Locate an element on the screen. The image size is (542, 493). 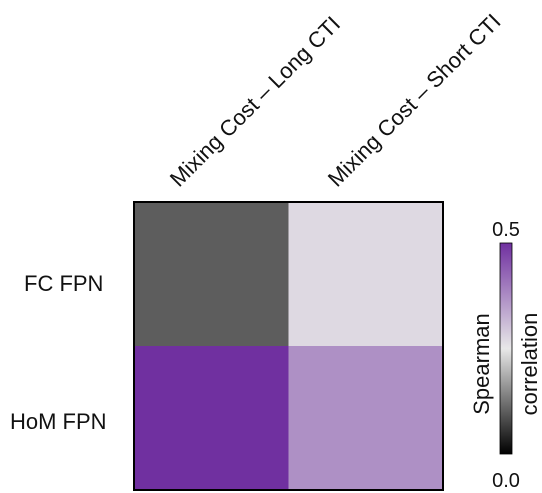
row-label-hom-fpn: HoM FPN is located at coordinates (58, 421).